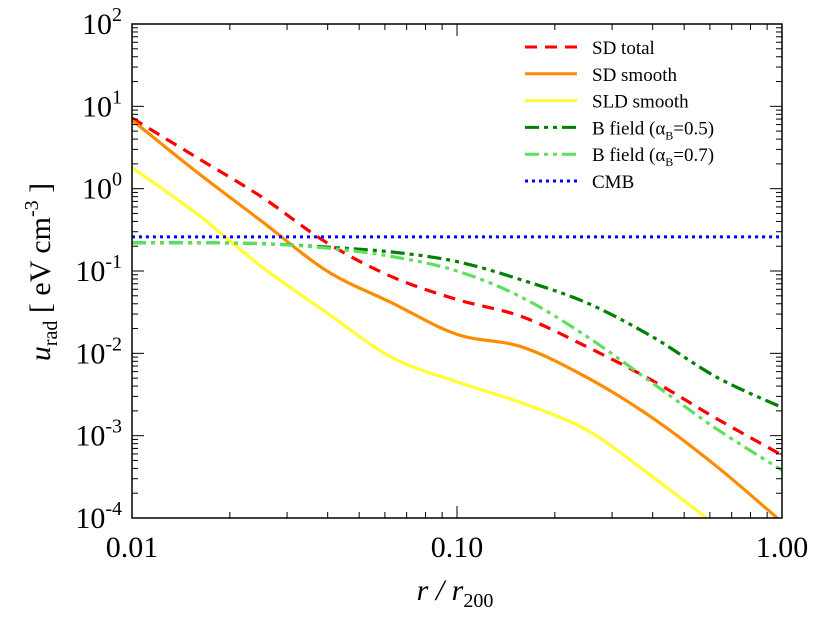 This screenshot has width=822, height=622. Describe the element at coordinates (613, 182) in the screenshot. I see `legend-entry: CMB` at that location.